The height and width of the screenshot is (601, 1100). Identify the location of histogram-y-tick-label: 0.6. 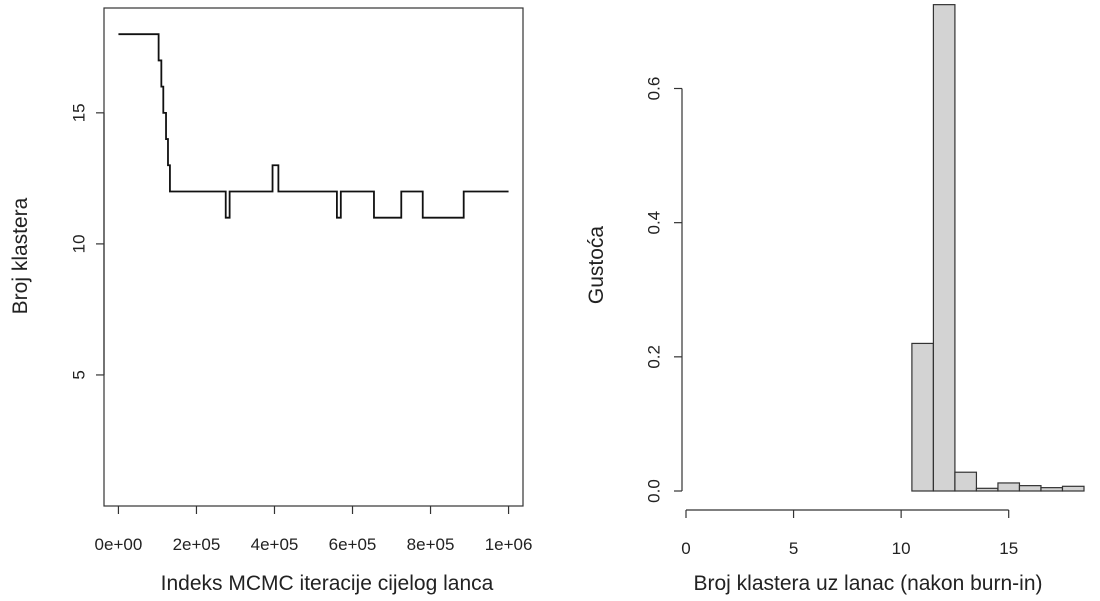
(653, 89).